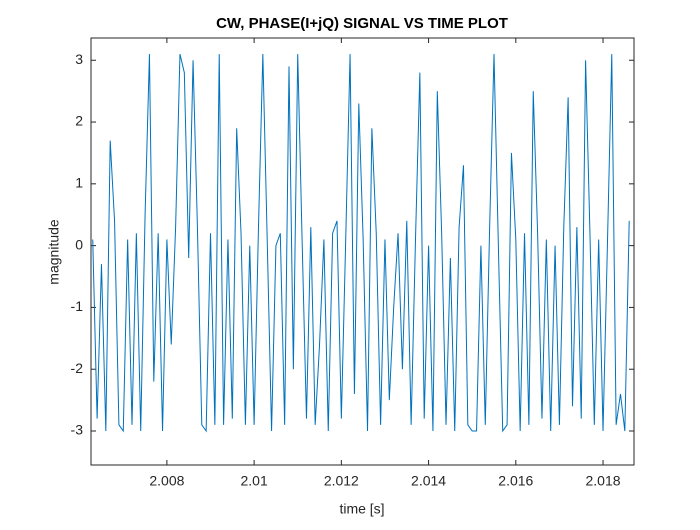  What do you see at coordinates (77, 430) in the screenshot?
I see `y-tick-label: -3` at bounding box center [77, 430].